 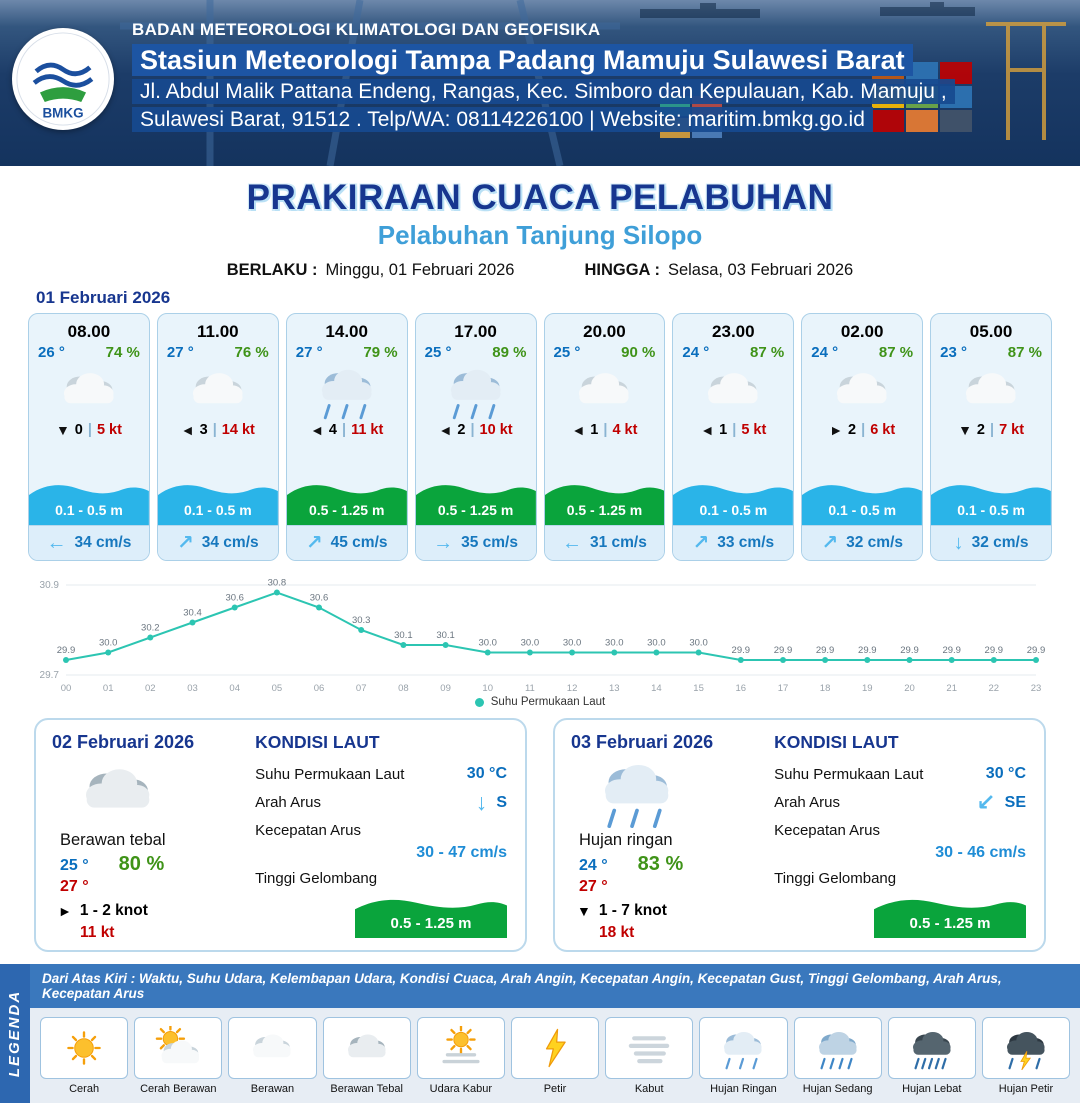 What do you see at coordinates (617, 932) in the screenshot?
I see `wind-gust: 18 kt` at bounding box center [617, 932].